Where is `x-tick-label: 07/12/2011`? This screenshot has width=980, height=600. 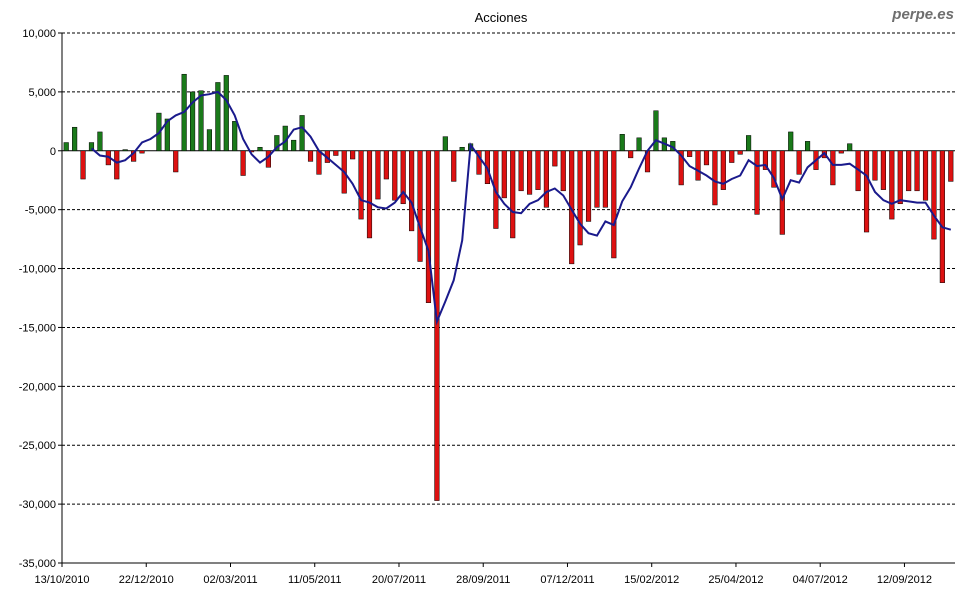 x-tick-label: 07/12/2011 is located at coordinates (567, 580).